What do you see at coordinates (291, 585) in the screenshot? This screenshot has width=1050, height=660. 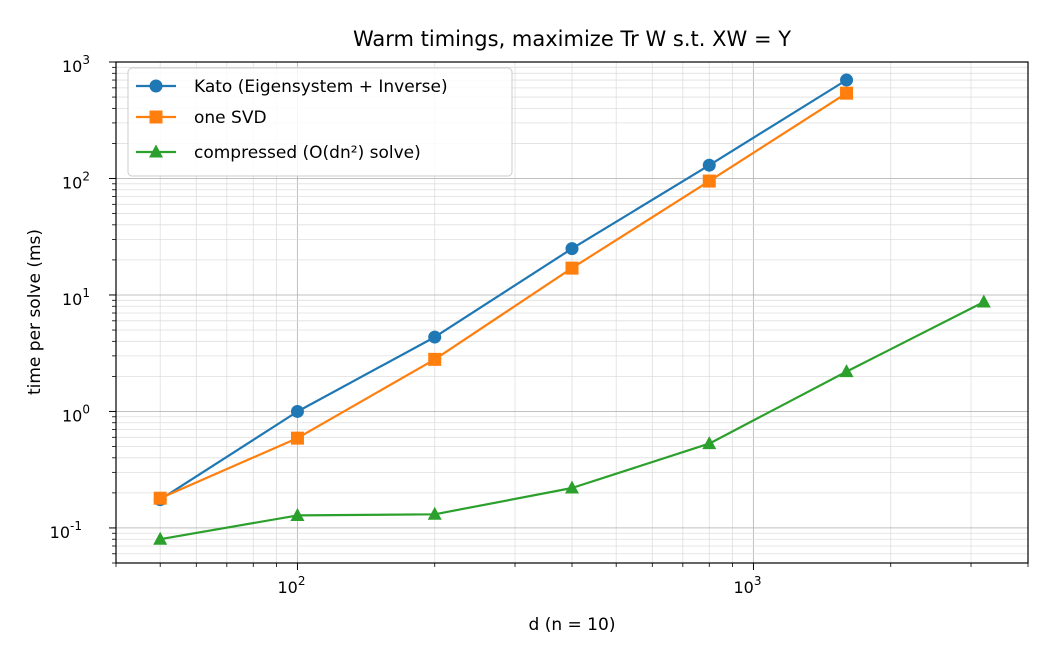 I see `x-tick-label: 10²` at bounding box center [291, 585].